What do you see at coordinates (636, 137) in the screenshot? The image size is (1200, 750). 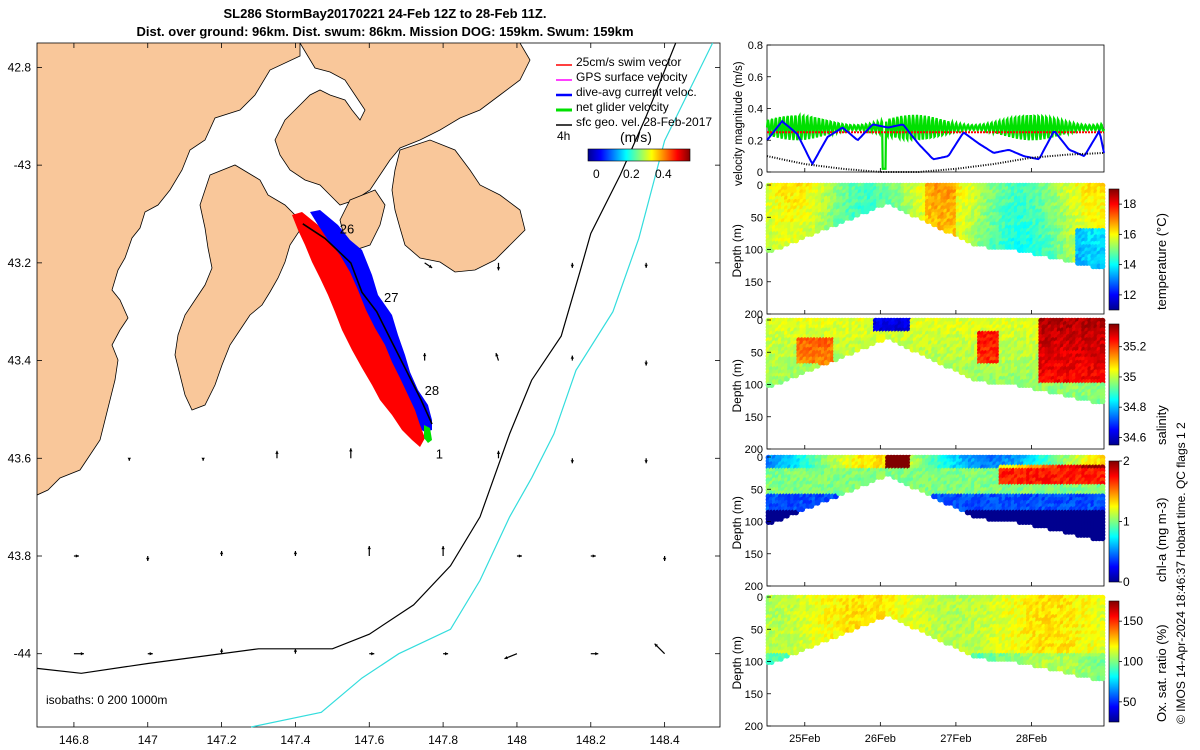 I see `colorbar-label: (m/s)` at bounding box center [636, 137].